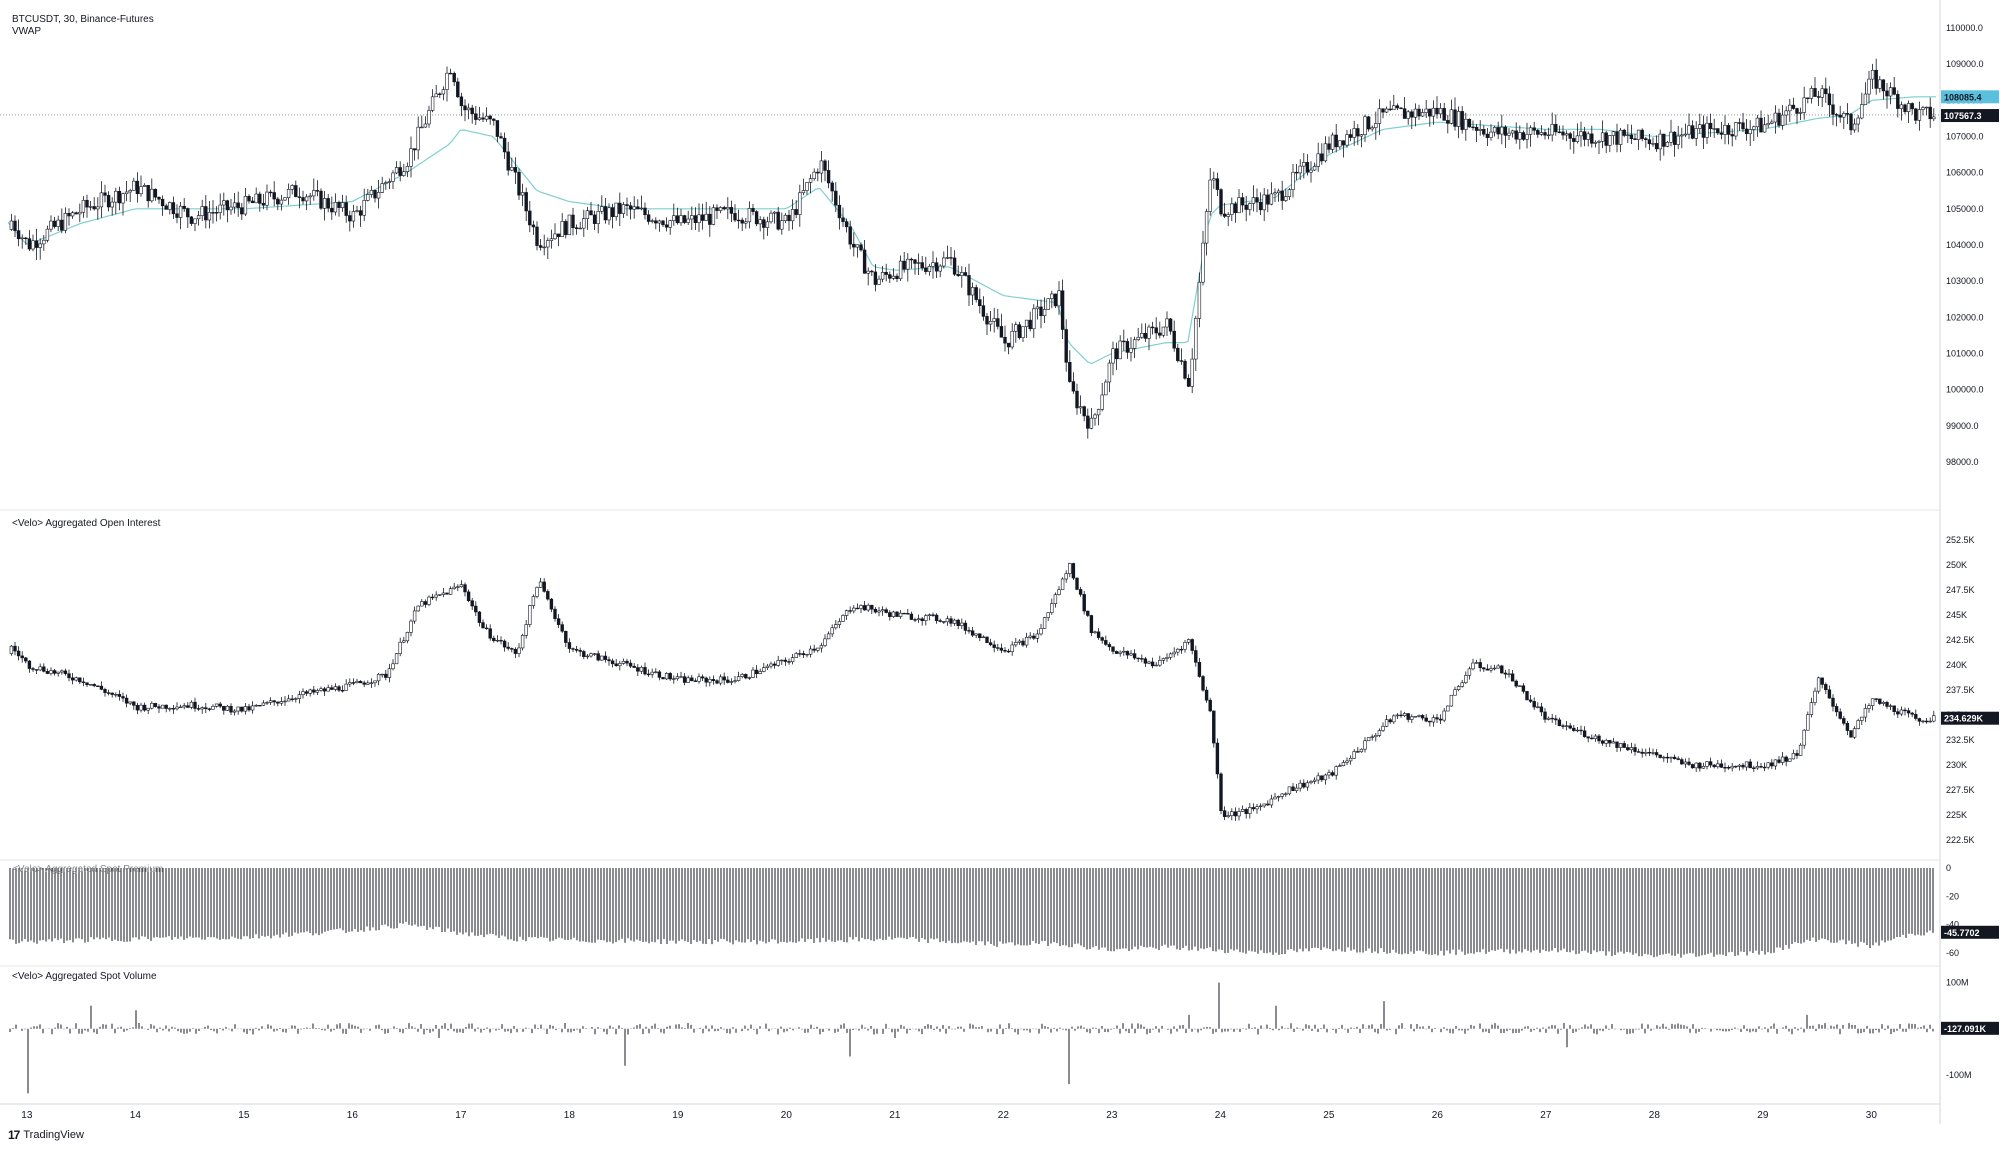 The width and height of the screenshot is (2000, 1149). Describe the element at coordinates (244, 1115) in the screenshot. I see `time-axis-tick-label: 15` at that location.